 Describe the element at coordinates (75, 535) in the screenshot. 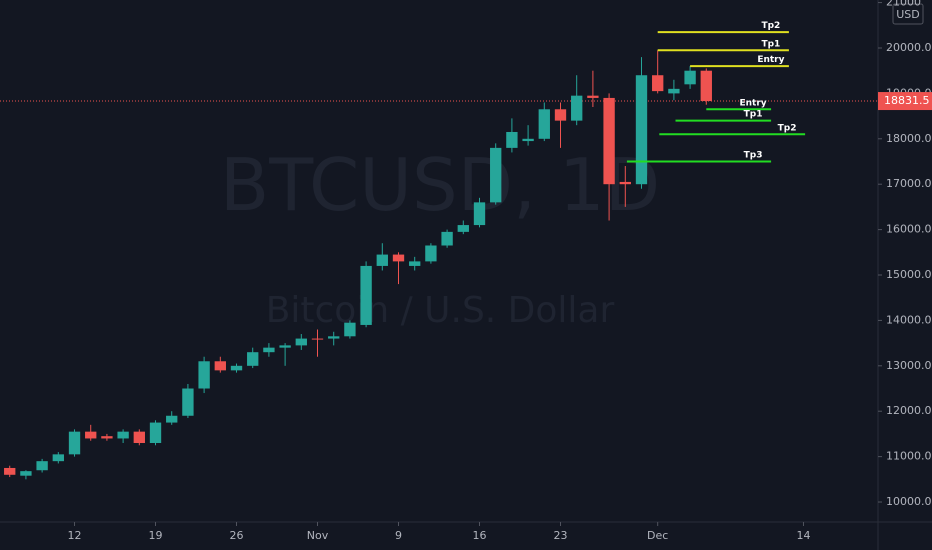

I see `x-tick-label: 12` at that location.